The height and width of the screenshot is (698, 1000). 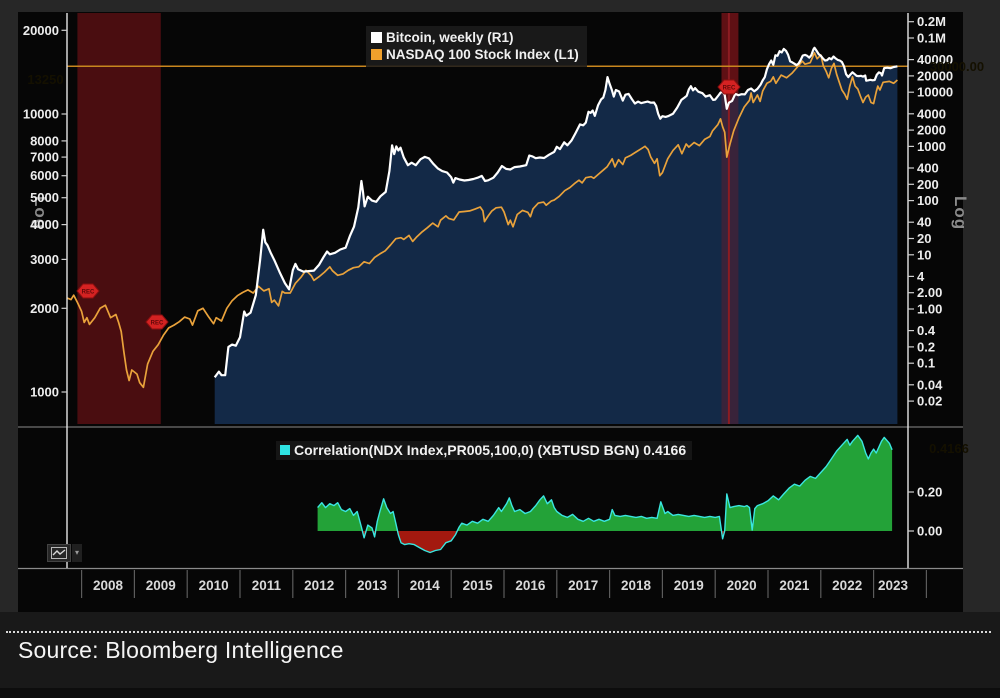 I want to click on correlation-swatch-icon, so click(x=285, y=450).